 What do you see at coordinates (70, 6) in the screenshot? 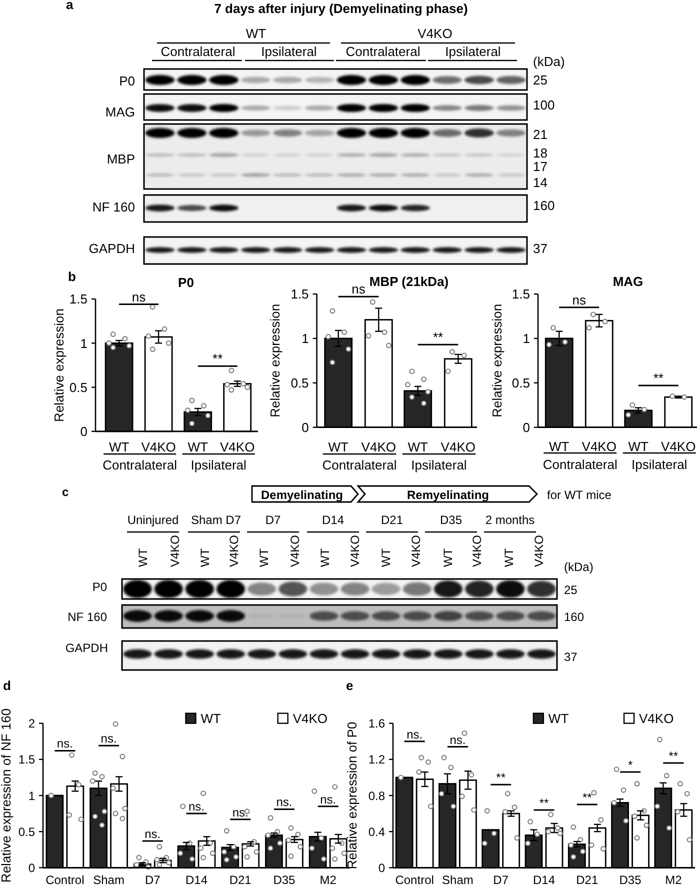
I see `text: a` at bounding box center [70, 6].